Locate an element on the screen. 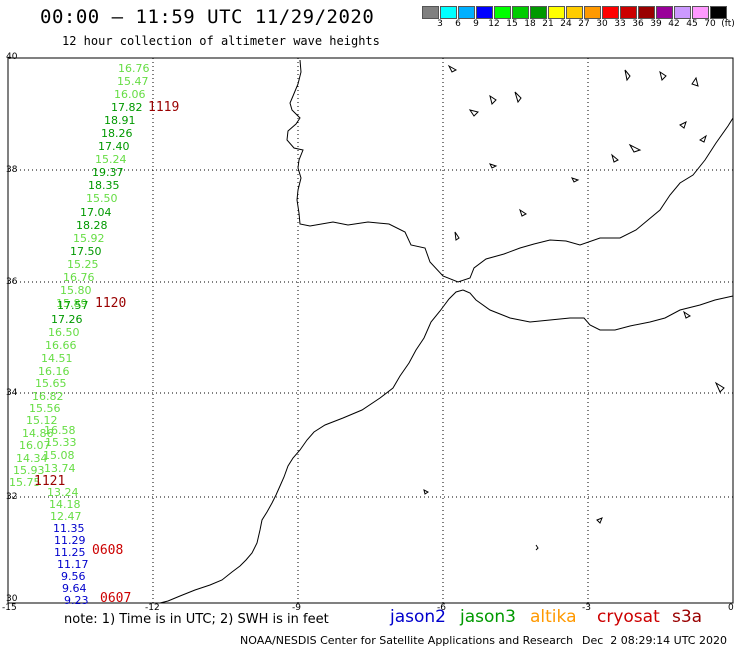 This screenshot has height=650, width=740. swh-value: 17.04 is located at coordinates (96, 212).